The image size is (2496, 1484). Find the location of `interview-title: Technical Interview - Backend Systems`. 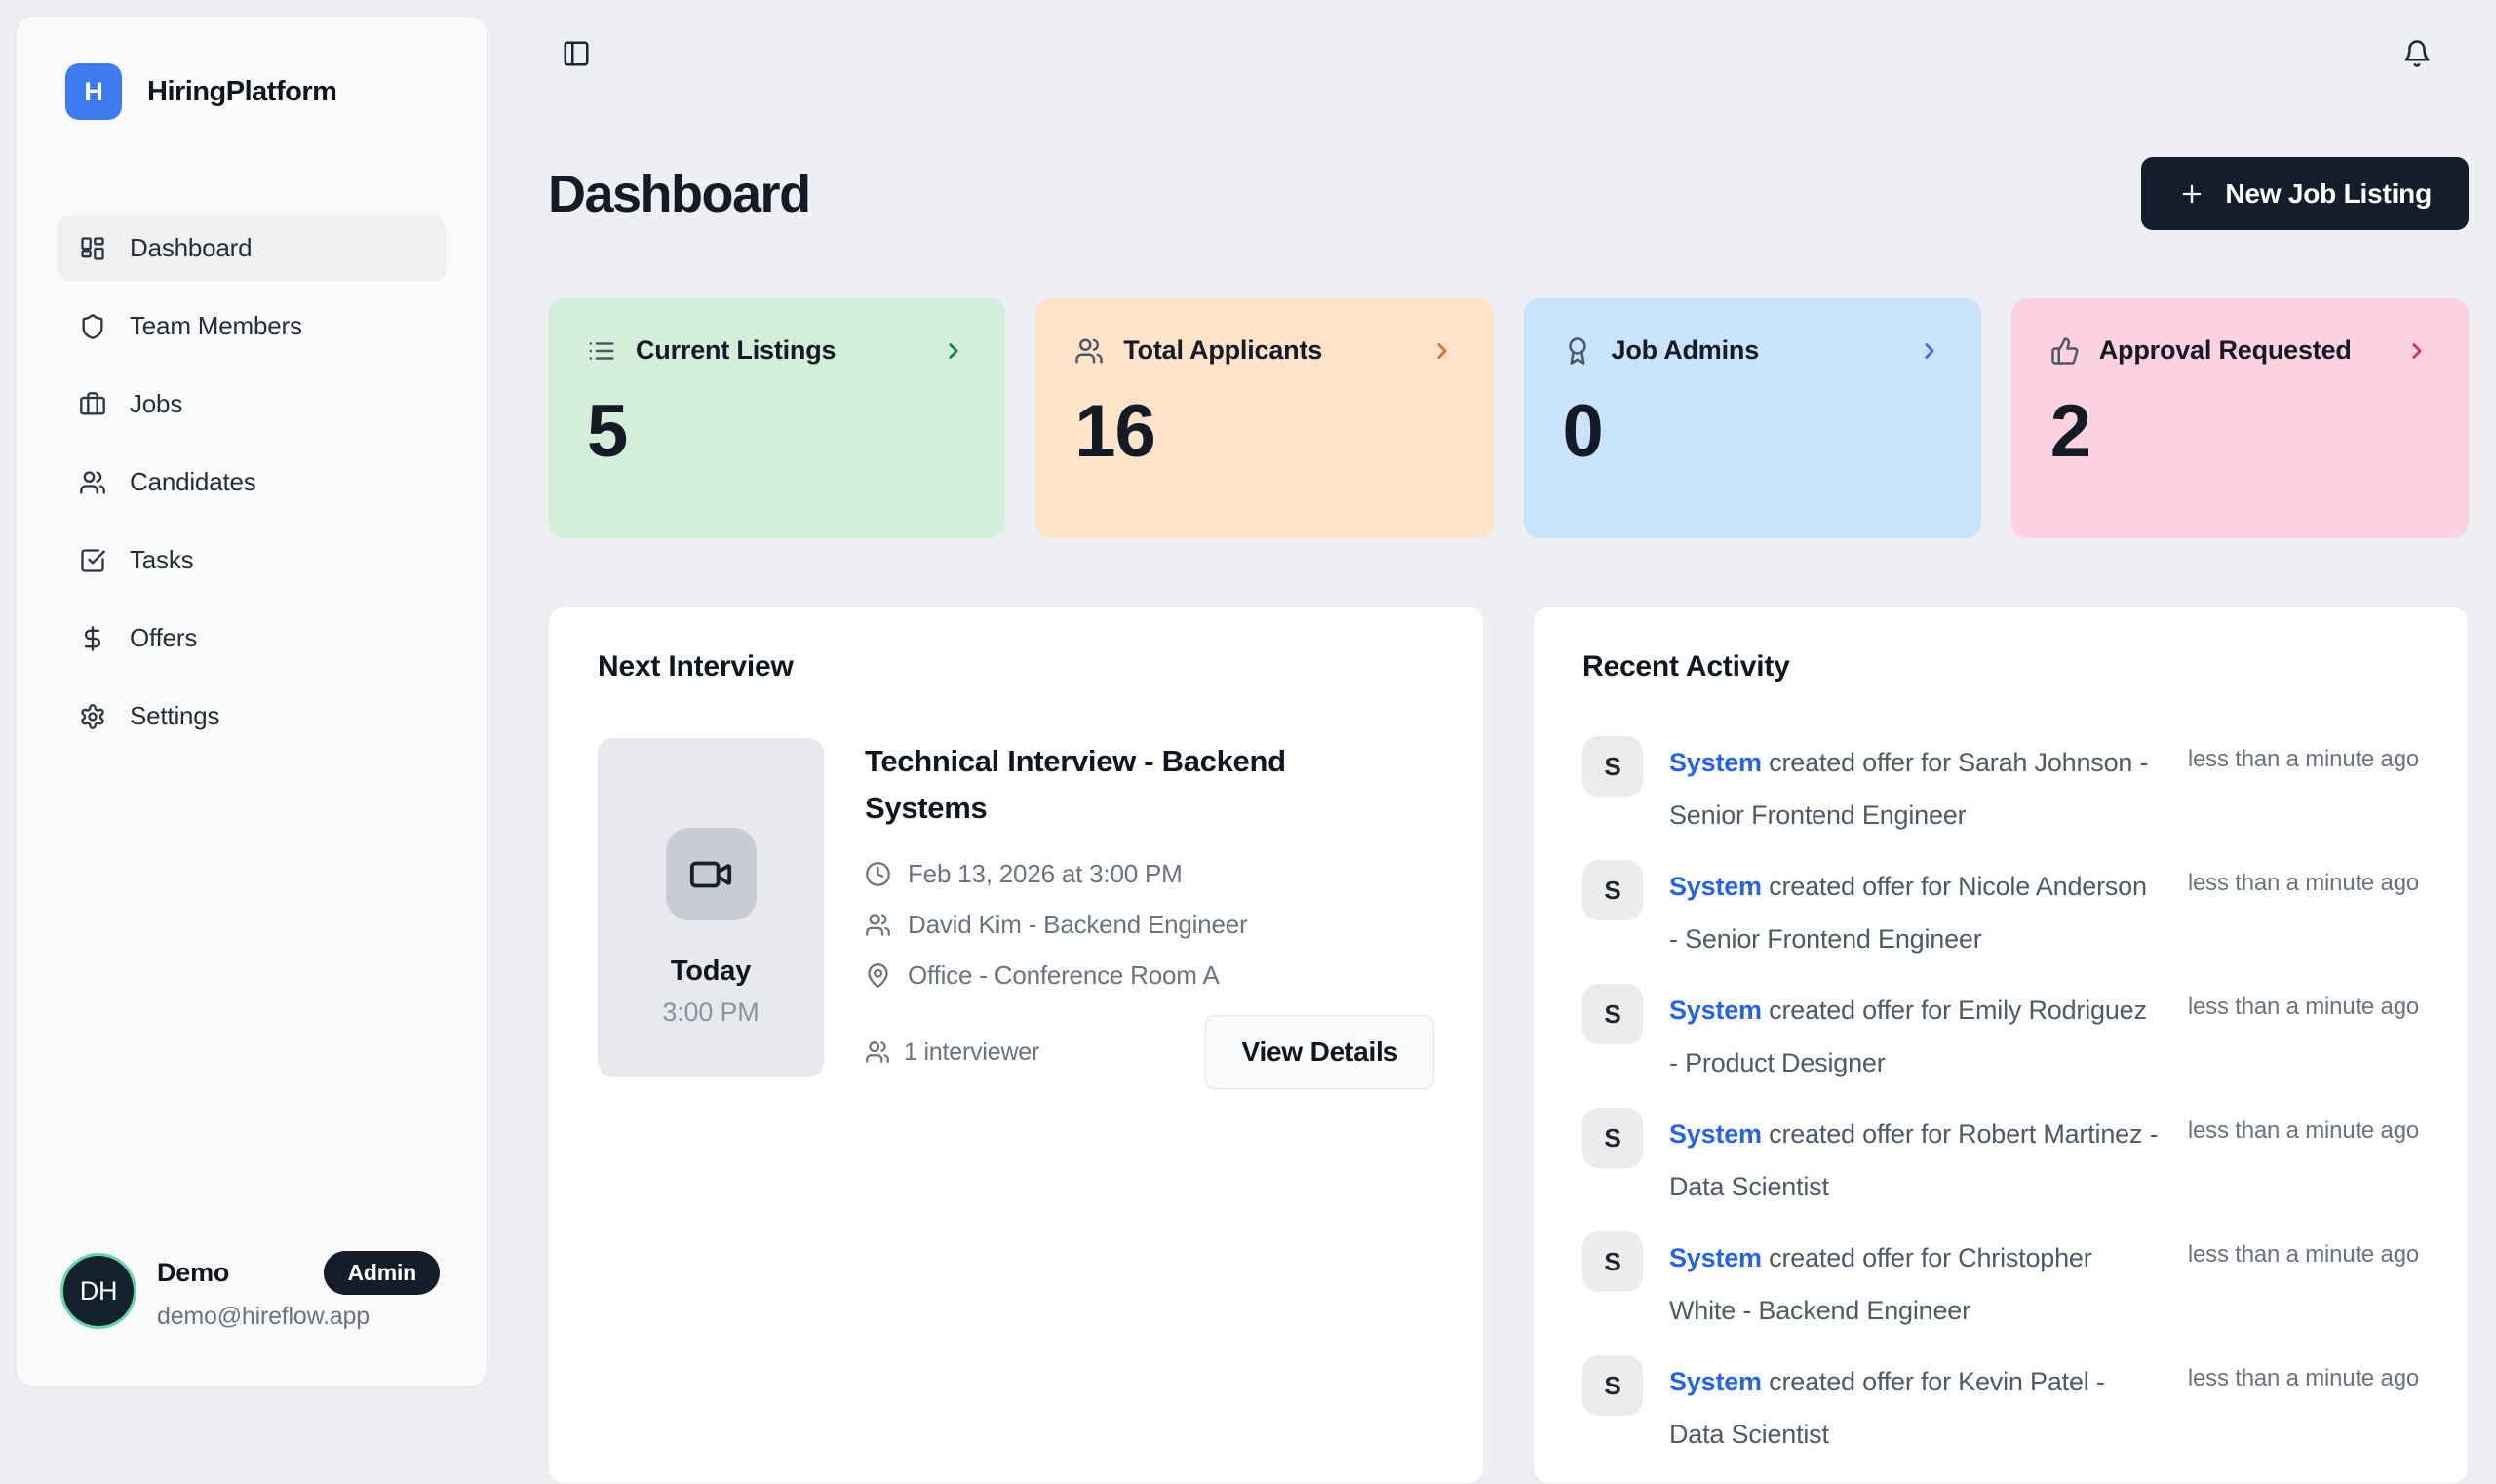

interview-title: Technical Interview - Backend Systems is located at coordinates (1075, 785).